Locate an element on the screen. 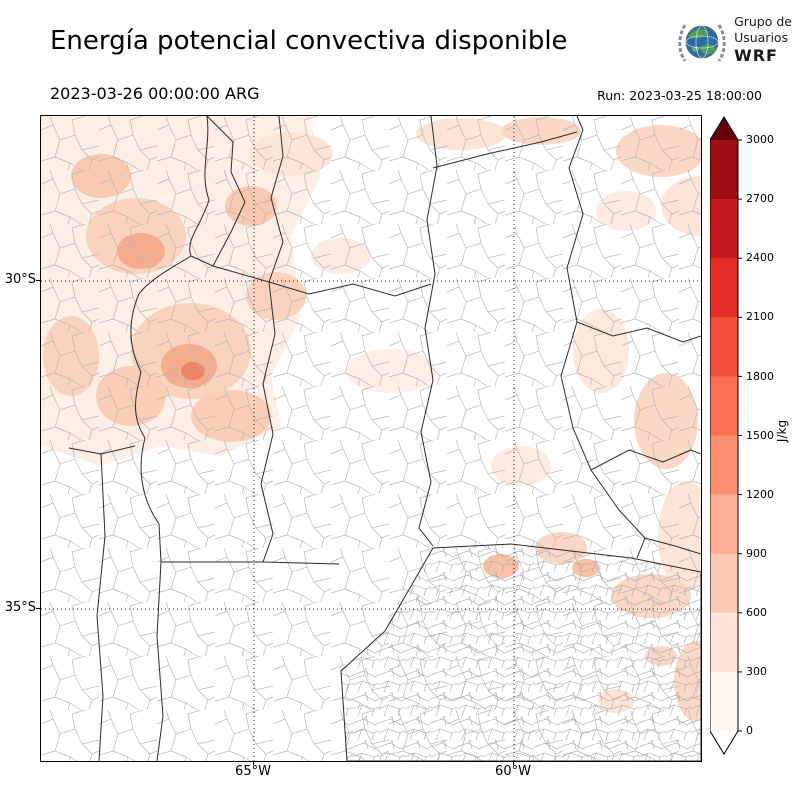 This screenshot has width=800, height=800. colorbar-unit-label: J/kg is located at coordinates (782, 431).